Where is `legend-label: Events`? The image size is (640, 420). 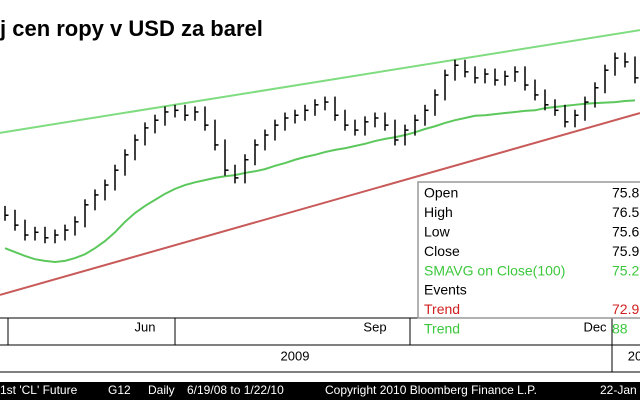 legend-label: Events is located at coordinates (445, 290).